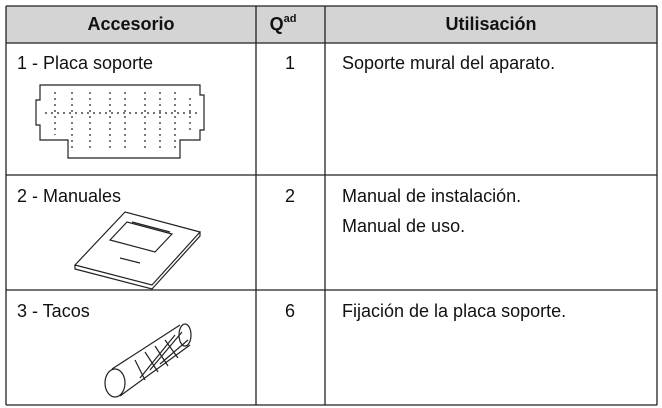  Describe the element at coordinates (290, 63) in the screenshot. I see `quantity: 1` at that location.